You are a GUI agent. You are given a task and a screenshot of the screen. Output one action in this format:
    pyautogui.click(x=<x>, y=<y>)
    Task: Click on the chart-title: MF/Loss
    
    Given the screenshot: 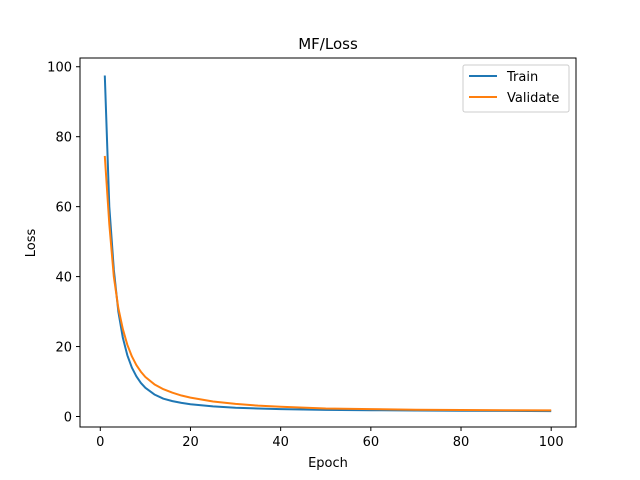 What is the action you would take?
    pyautogui.click(x=328, y=44)
    